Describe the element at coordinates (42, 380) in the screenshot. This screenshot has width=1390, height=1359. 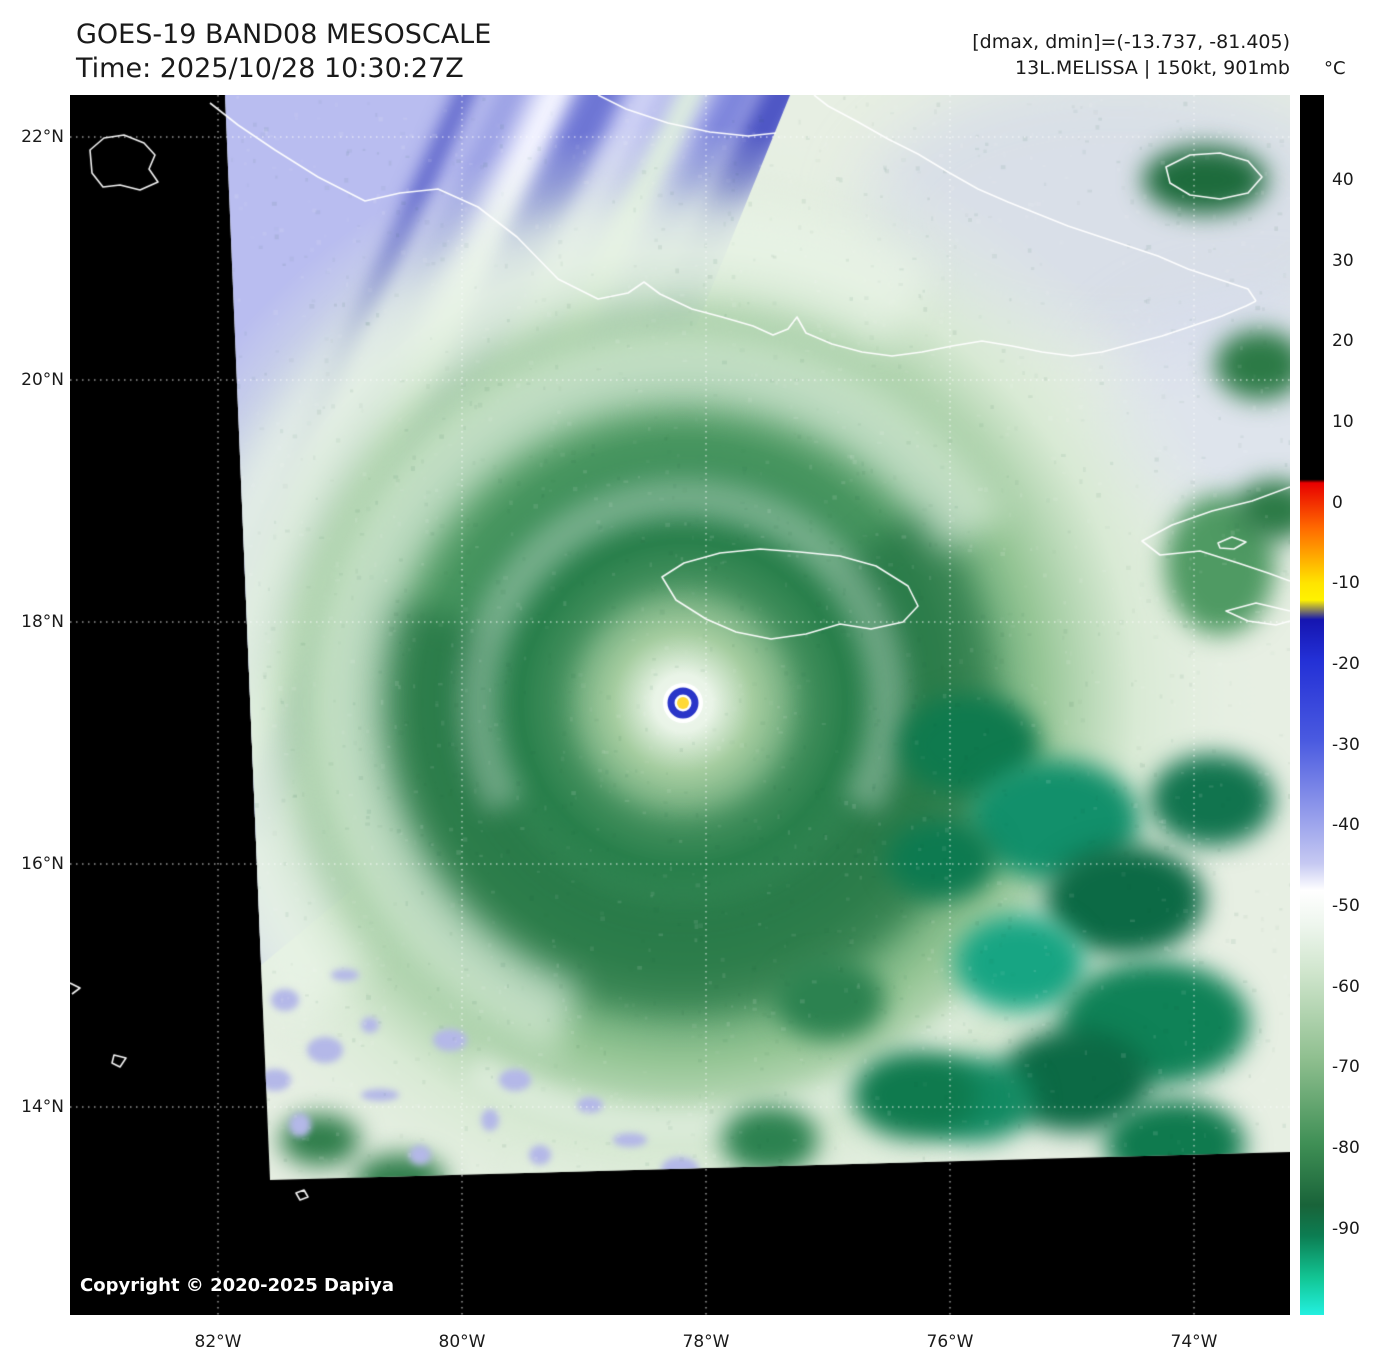
I see `lat-label: 20°N` at that location.